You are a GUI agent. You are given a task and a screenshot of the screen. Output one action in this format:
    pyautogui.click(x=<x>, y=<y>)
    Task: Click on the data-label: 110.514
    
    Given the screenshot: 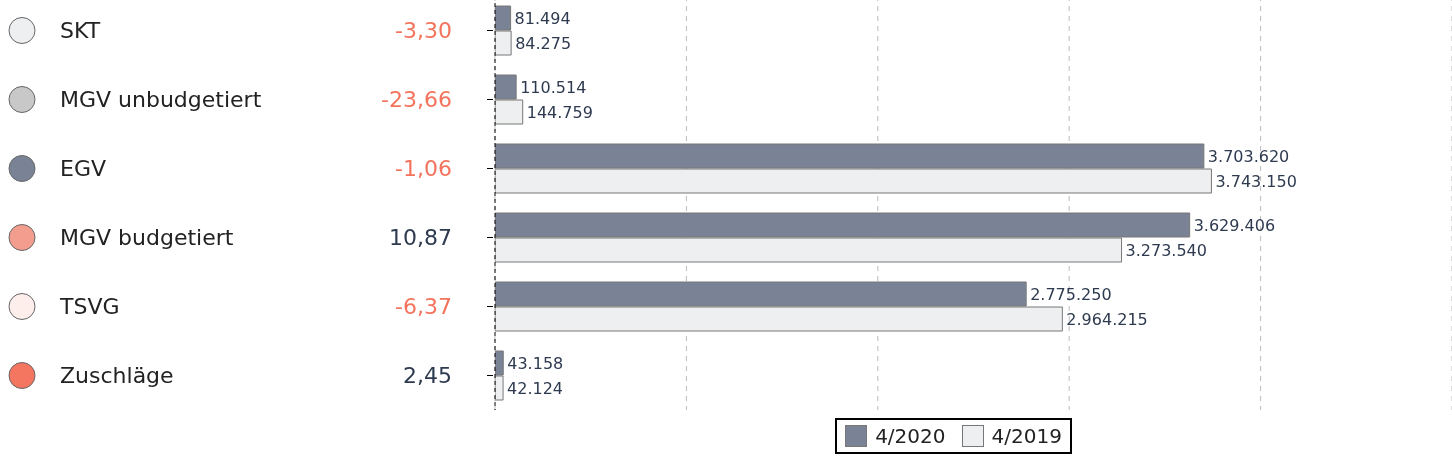 What is the action you would take?
    pyautogui.click(x=553, y=87)
    